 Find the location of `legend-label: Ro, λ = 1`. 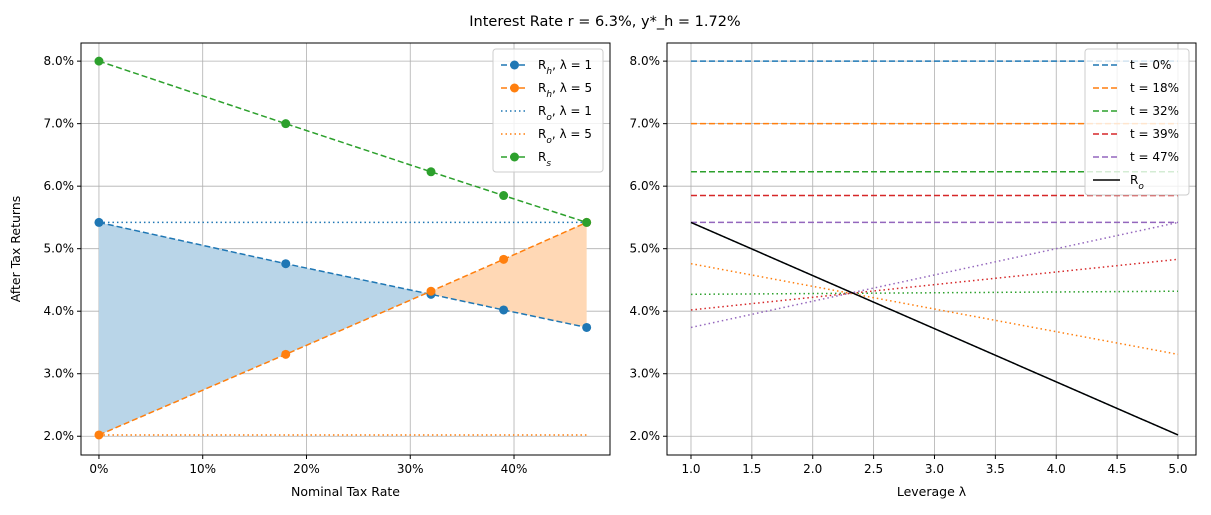

legend-label: Ro, λ = 1 is located at coordinates (565, 113).